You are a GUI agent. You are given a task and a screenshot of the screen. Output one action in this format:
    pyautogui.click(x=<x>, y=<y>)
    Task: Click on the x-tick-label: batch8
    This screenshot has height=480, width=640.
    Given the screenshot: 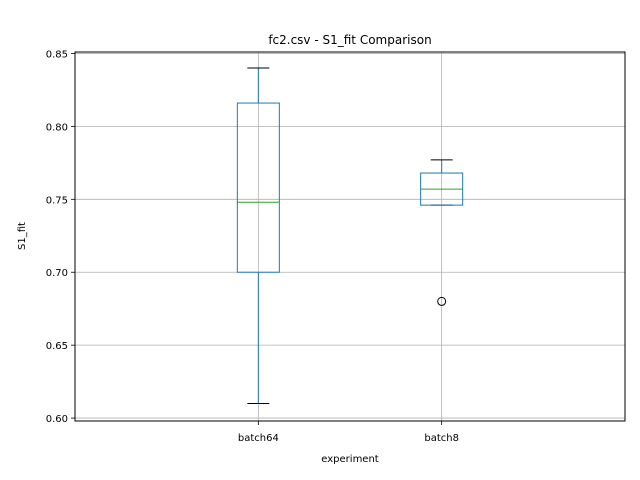 What is the action you would take?
    pyautogui.click(x=441, y=438)
    